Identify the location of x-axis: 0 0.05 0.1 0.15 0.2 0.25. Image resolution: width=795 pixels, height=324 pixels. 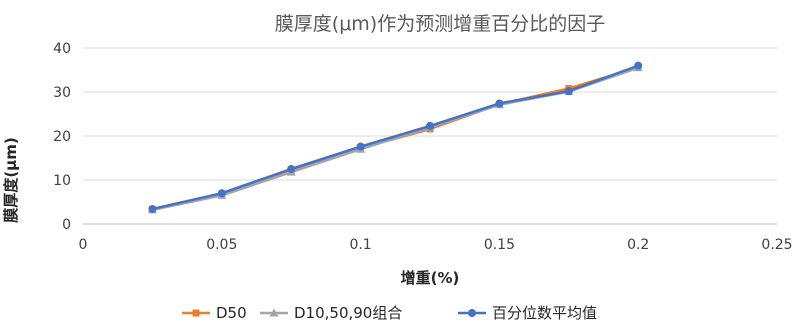
(436, 245).